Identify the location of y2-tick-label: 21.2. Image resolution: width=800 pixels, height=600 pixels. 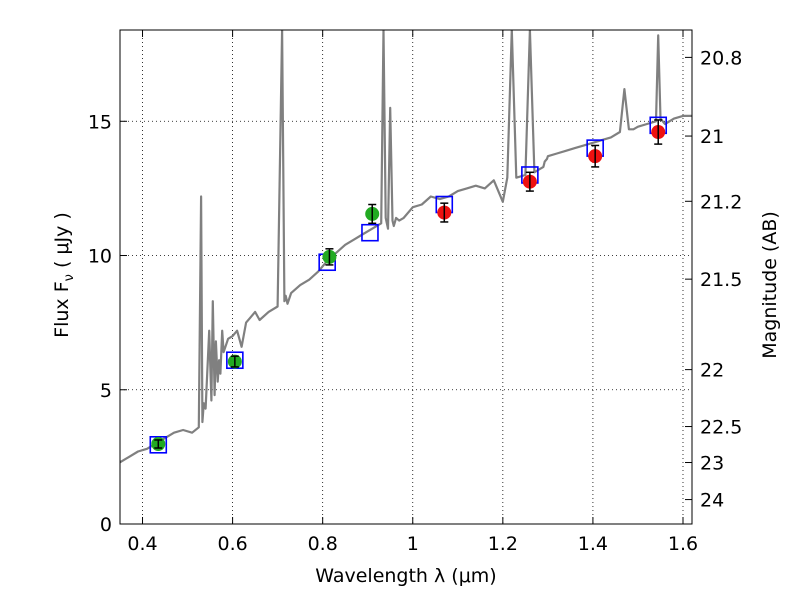
(721, 202).